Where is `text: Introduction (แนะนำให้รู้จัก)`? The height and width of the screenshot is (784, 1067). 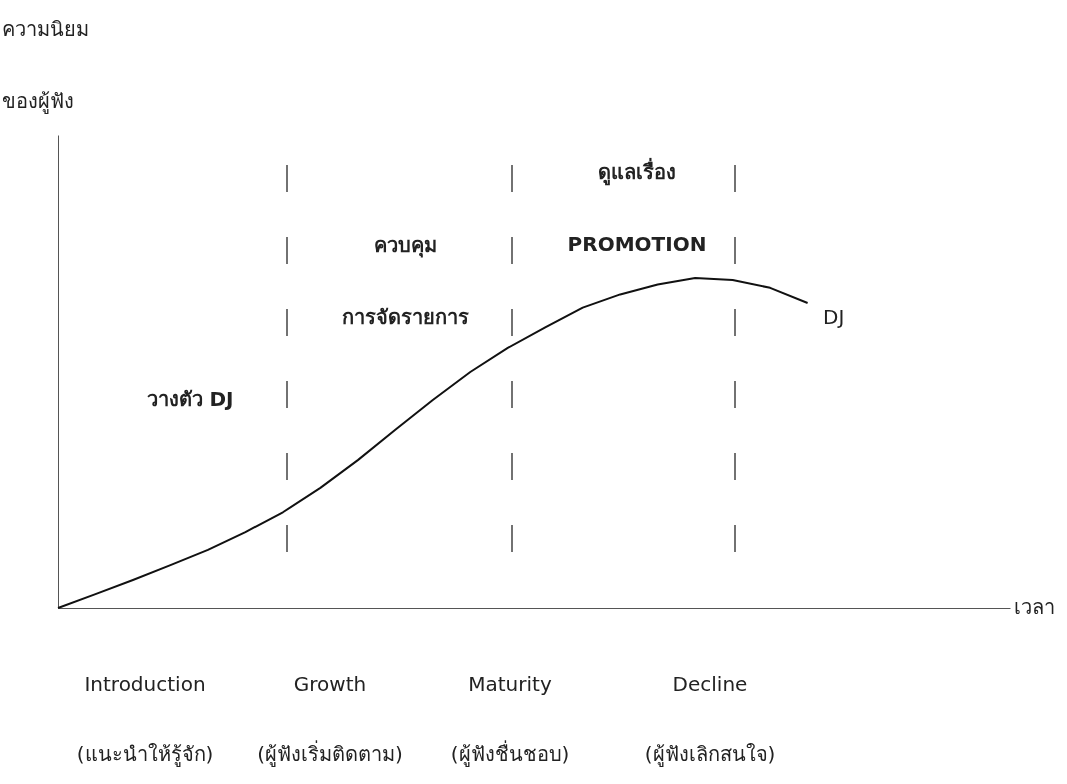
text: Introduction (แนะนำให้รู้จัก) is located at coordinates (145, 719).